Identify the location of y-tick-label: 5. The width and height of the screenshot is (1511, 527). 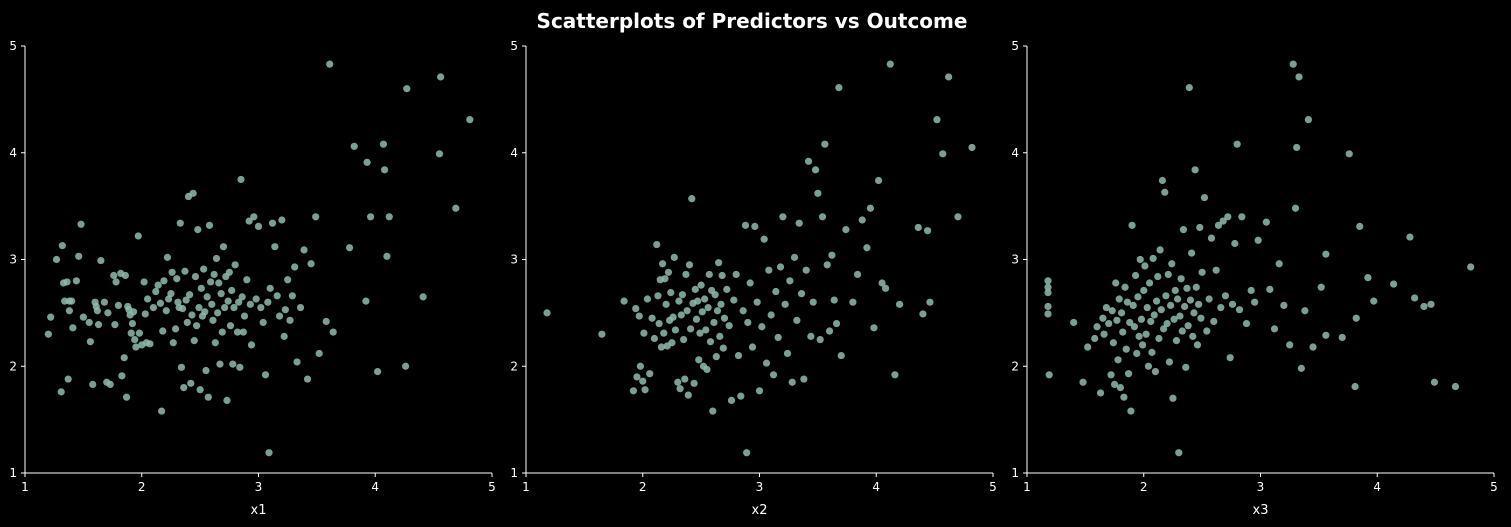
(514, 46).